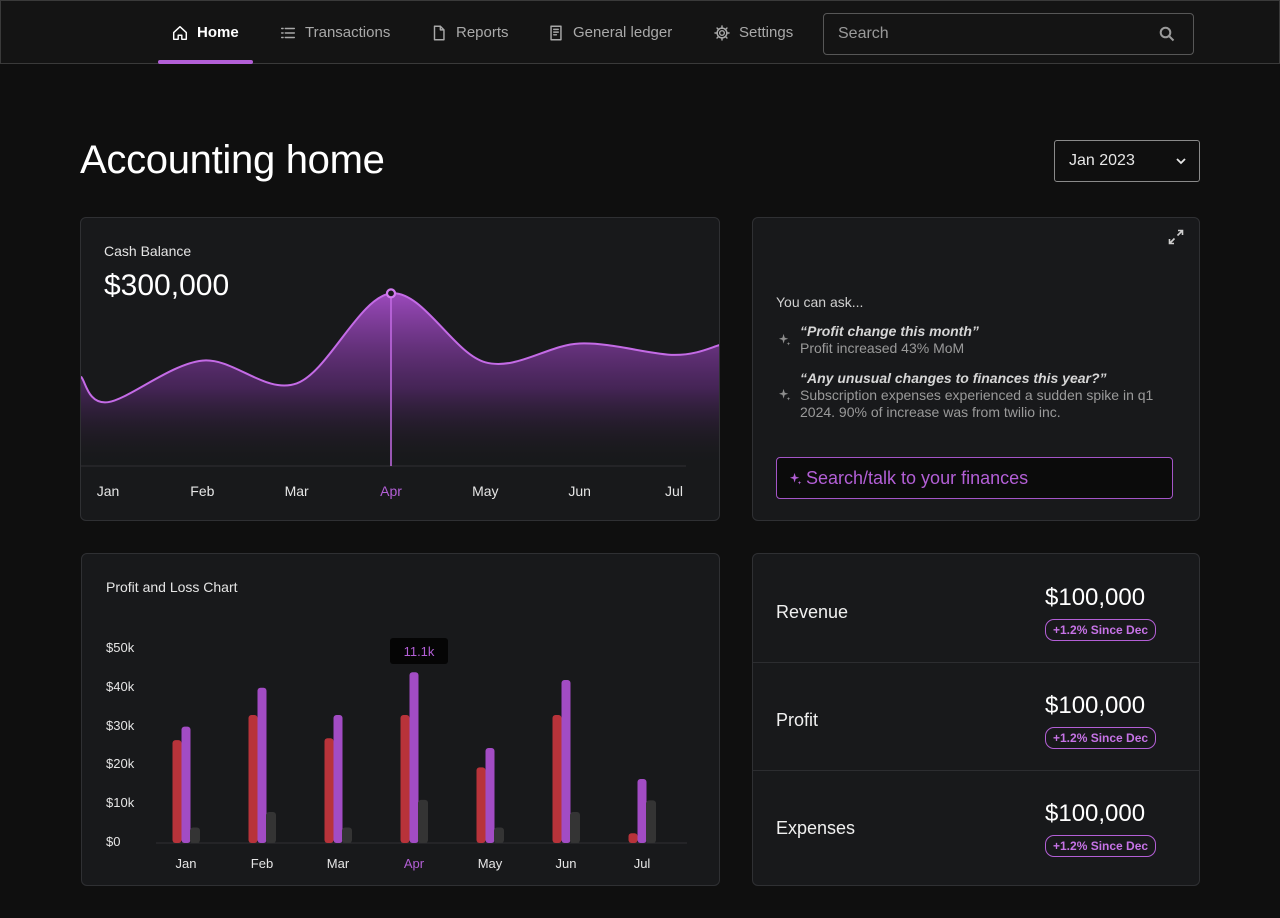  Describe the element at coordinates (113, 841) in the screenshot. I see `y-tick-label: $0` at that location.